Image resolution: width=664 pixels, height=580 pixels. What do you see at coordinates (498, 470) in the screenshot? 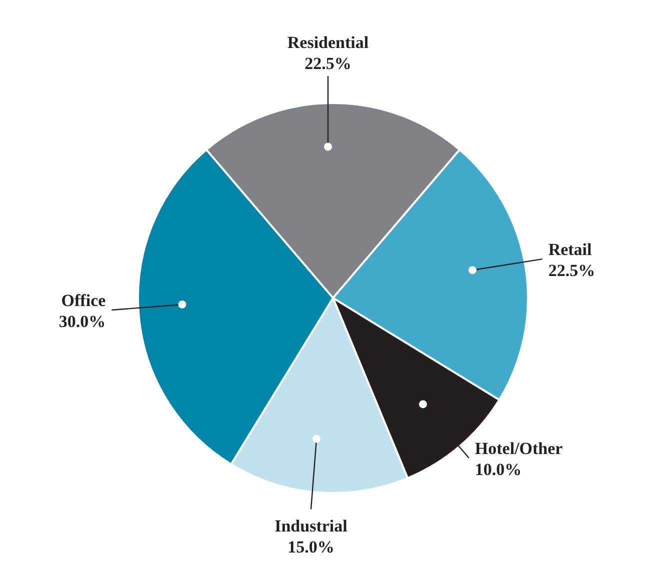
I see `data-label: 10.0%` at bounding box center [498, 470].